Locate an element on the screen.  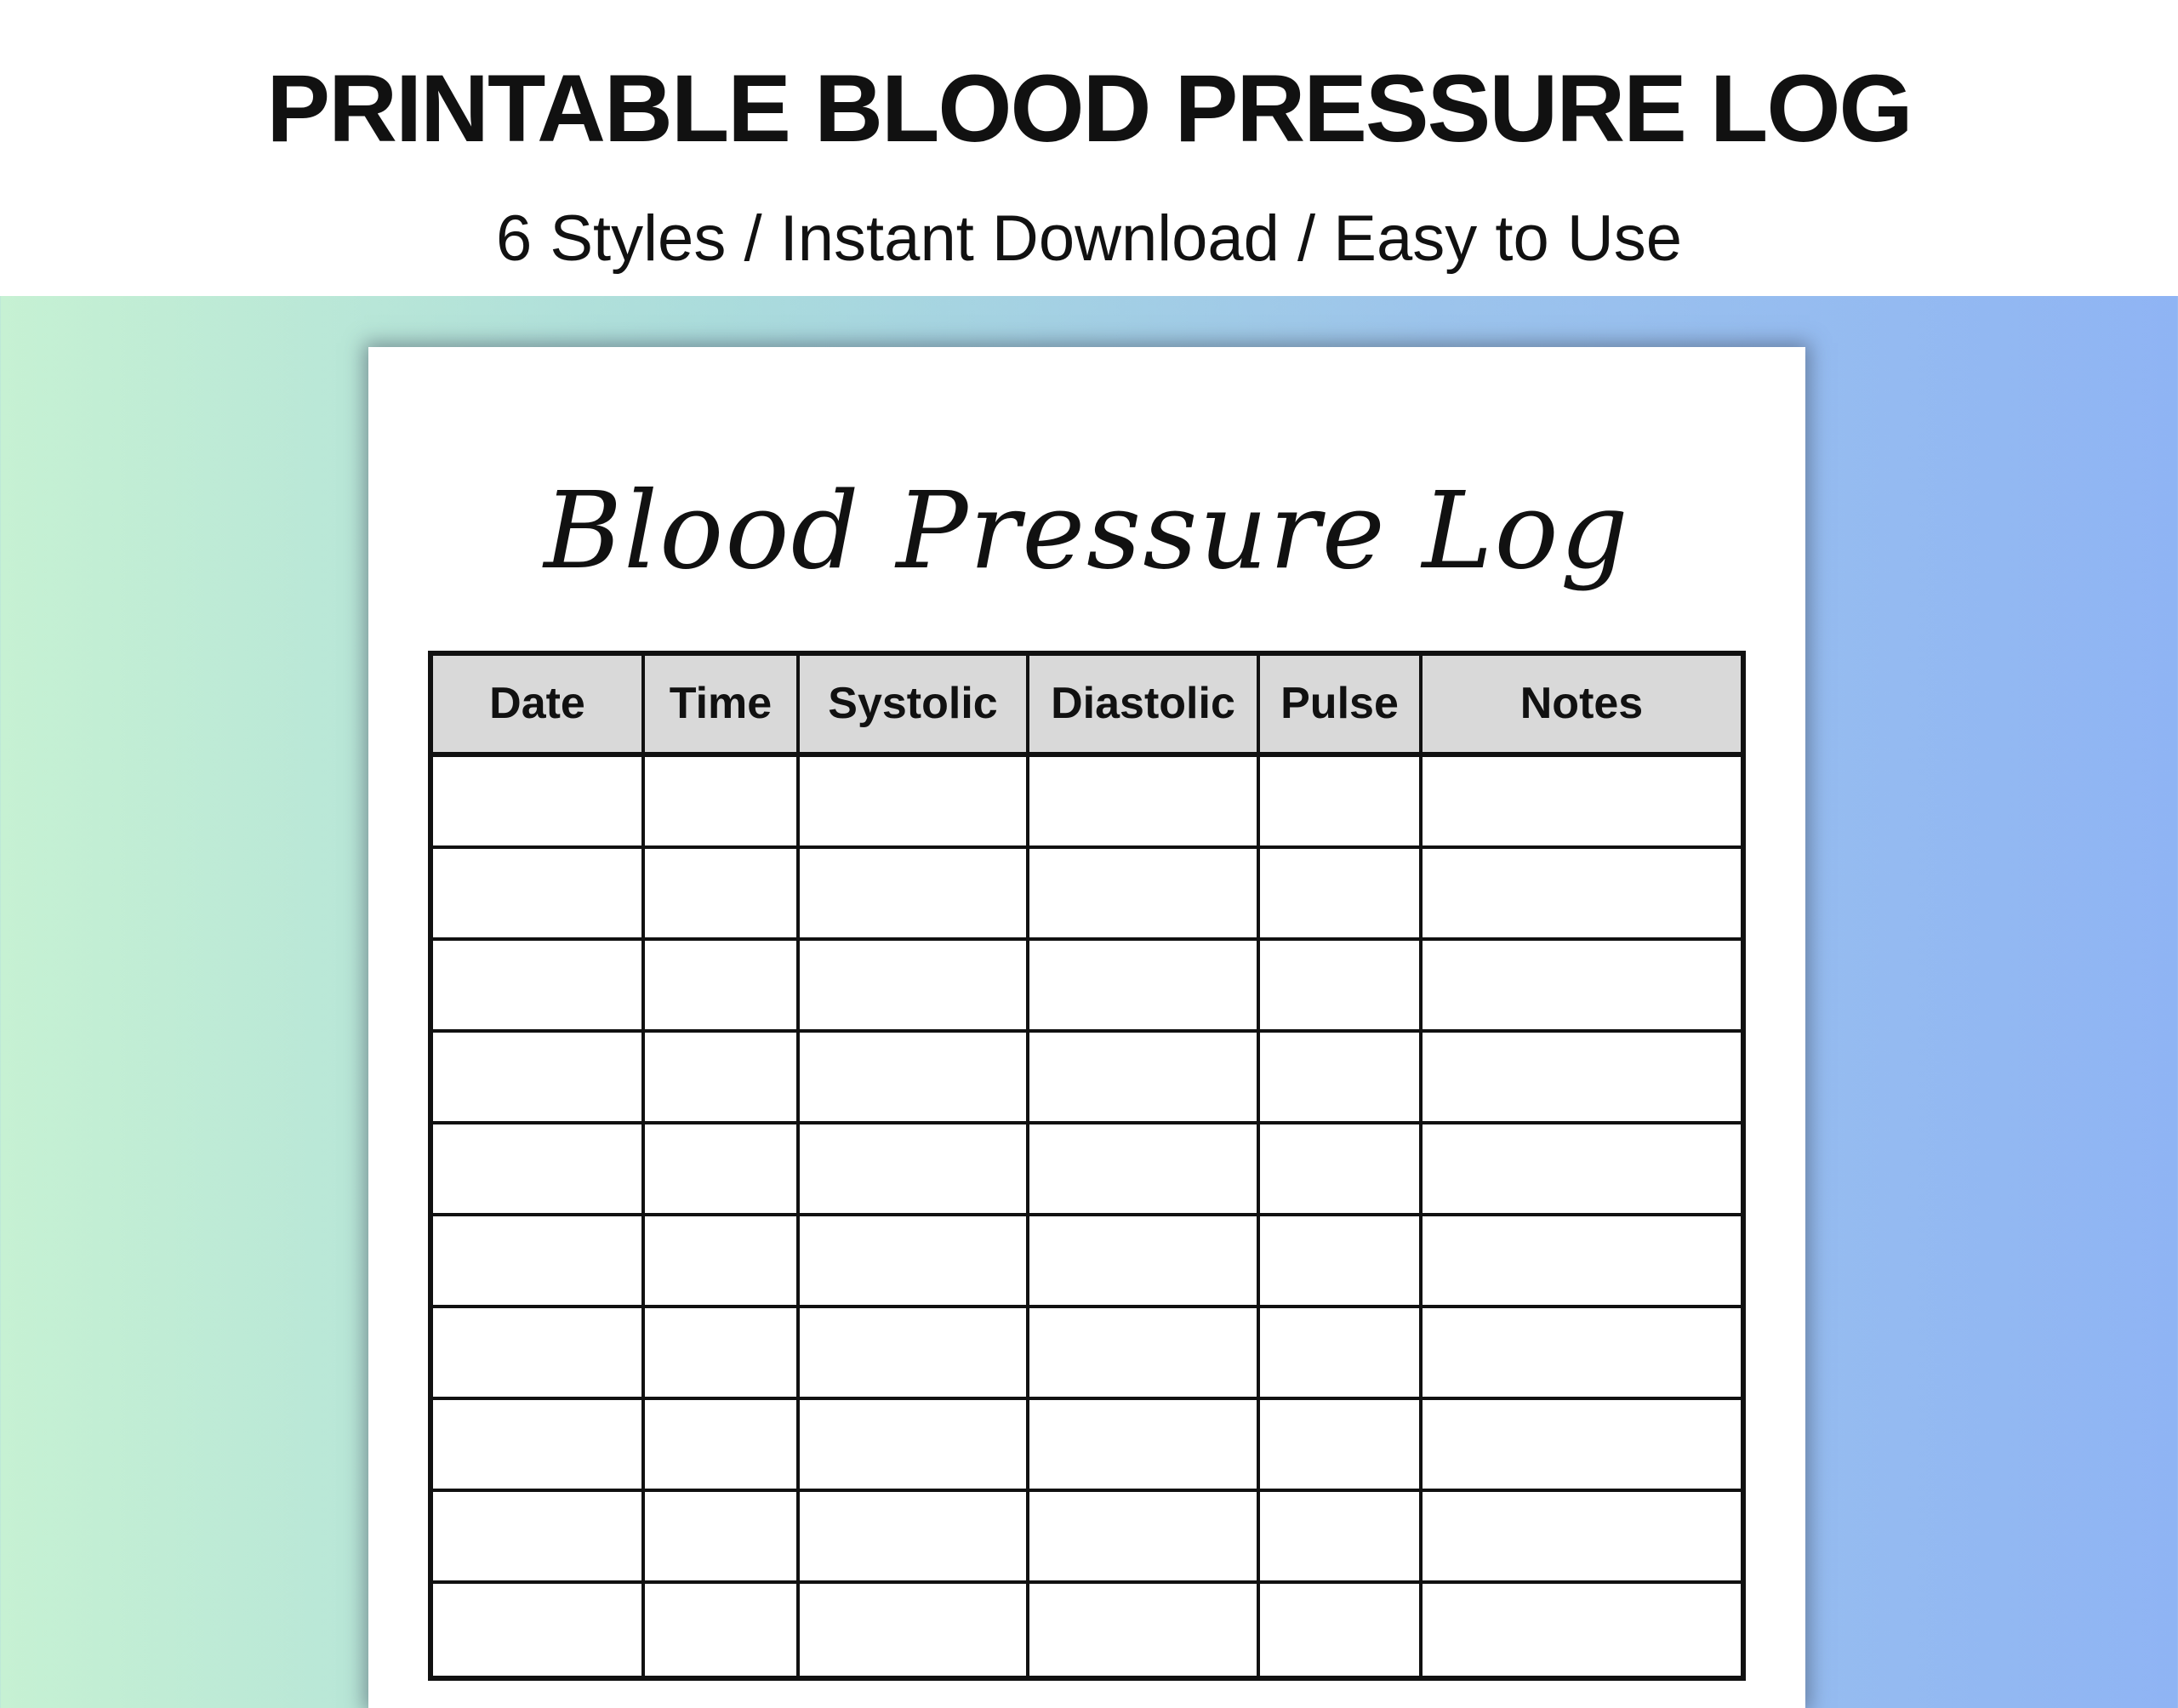
sheet-title: Blood Pressure Log is located at coordinates (1087, 531).